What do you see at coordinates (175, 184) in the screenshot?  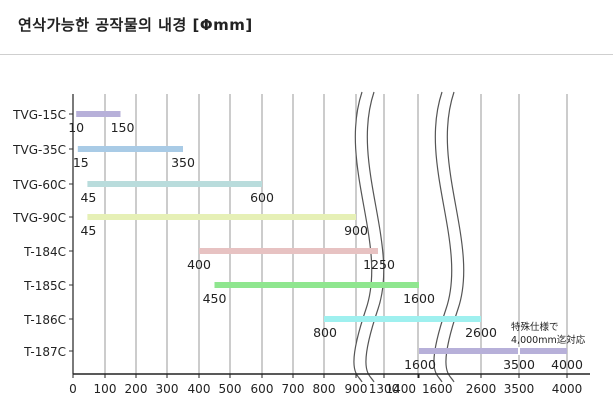 I see `range-bar-tvg-60c` at bounding box center [175, 184].